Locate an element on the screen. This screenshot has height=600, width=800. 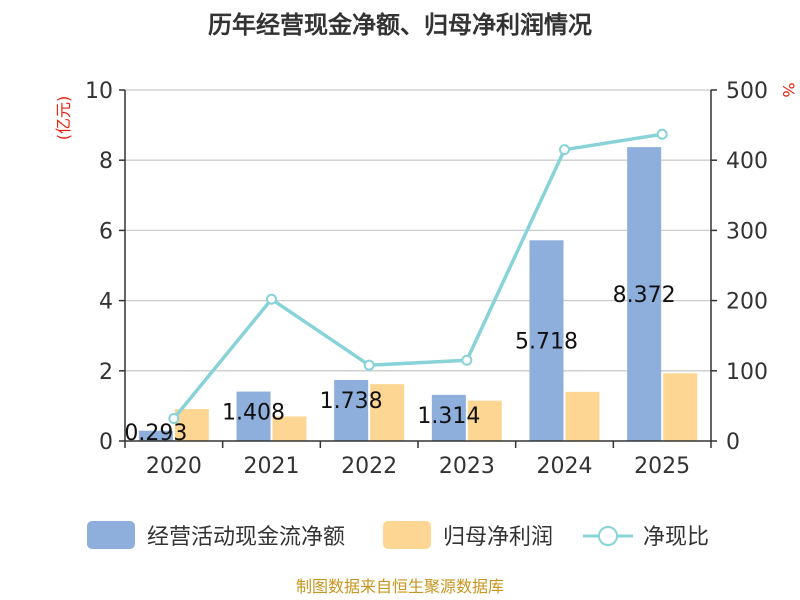
right-axis-tick-label: 0 is located at coordinates (733, 442).